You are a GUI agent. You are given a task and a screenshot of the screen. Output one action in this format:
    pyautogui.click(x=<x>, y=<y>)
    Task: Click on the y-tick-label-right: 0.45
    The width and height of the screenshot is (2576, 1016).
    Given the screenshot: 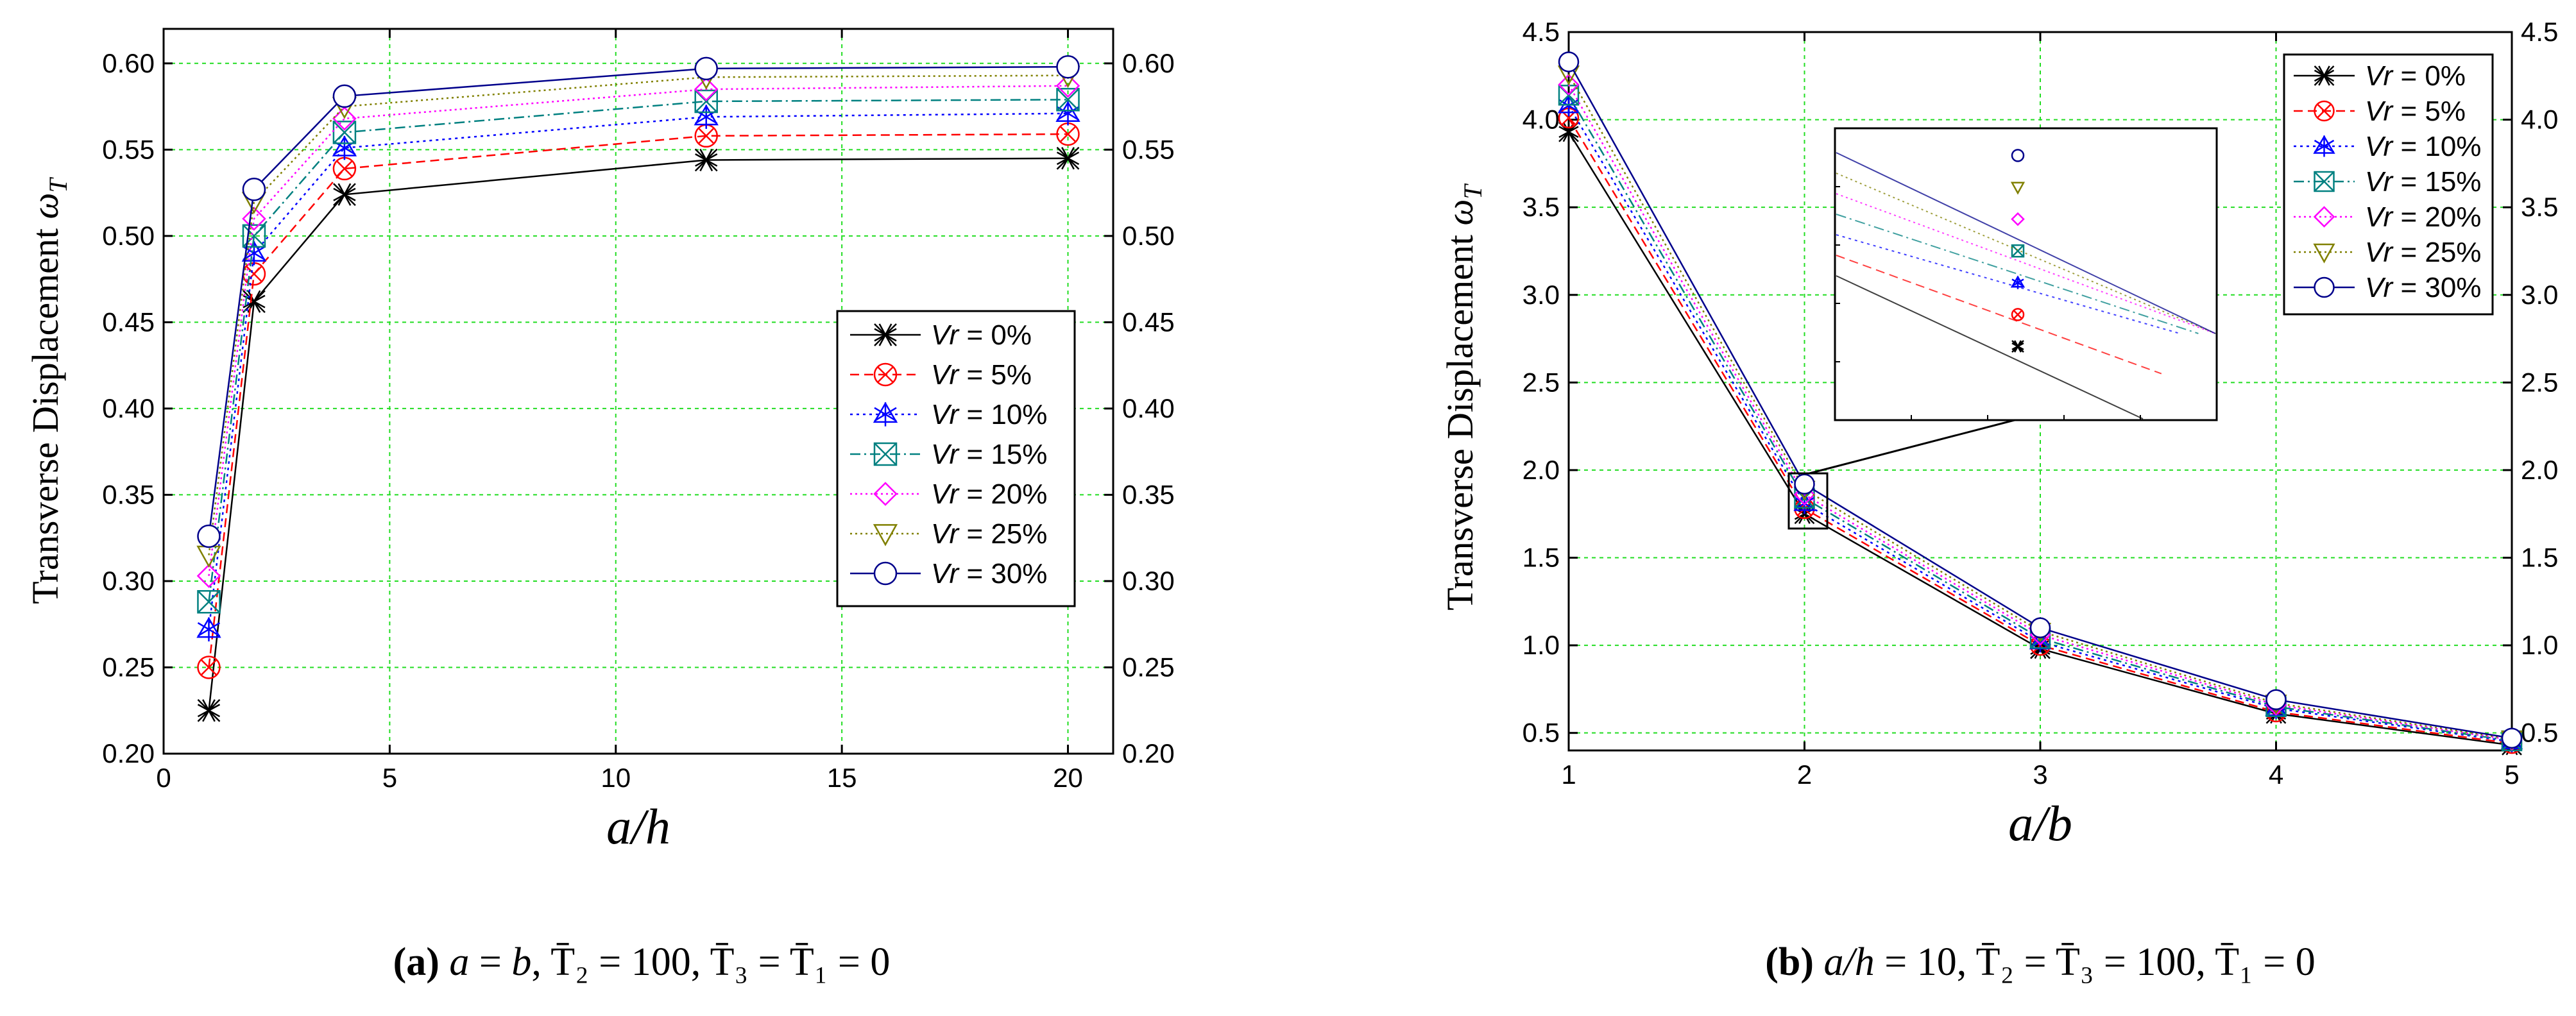 What is the action you would take?
    pyautogui.click(x=1148, y=322)
    